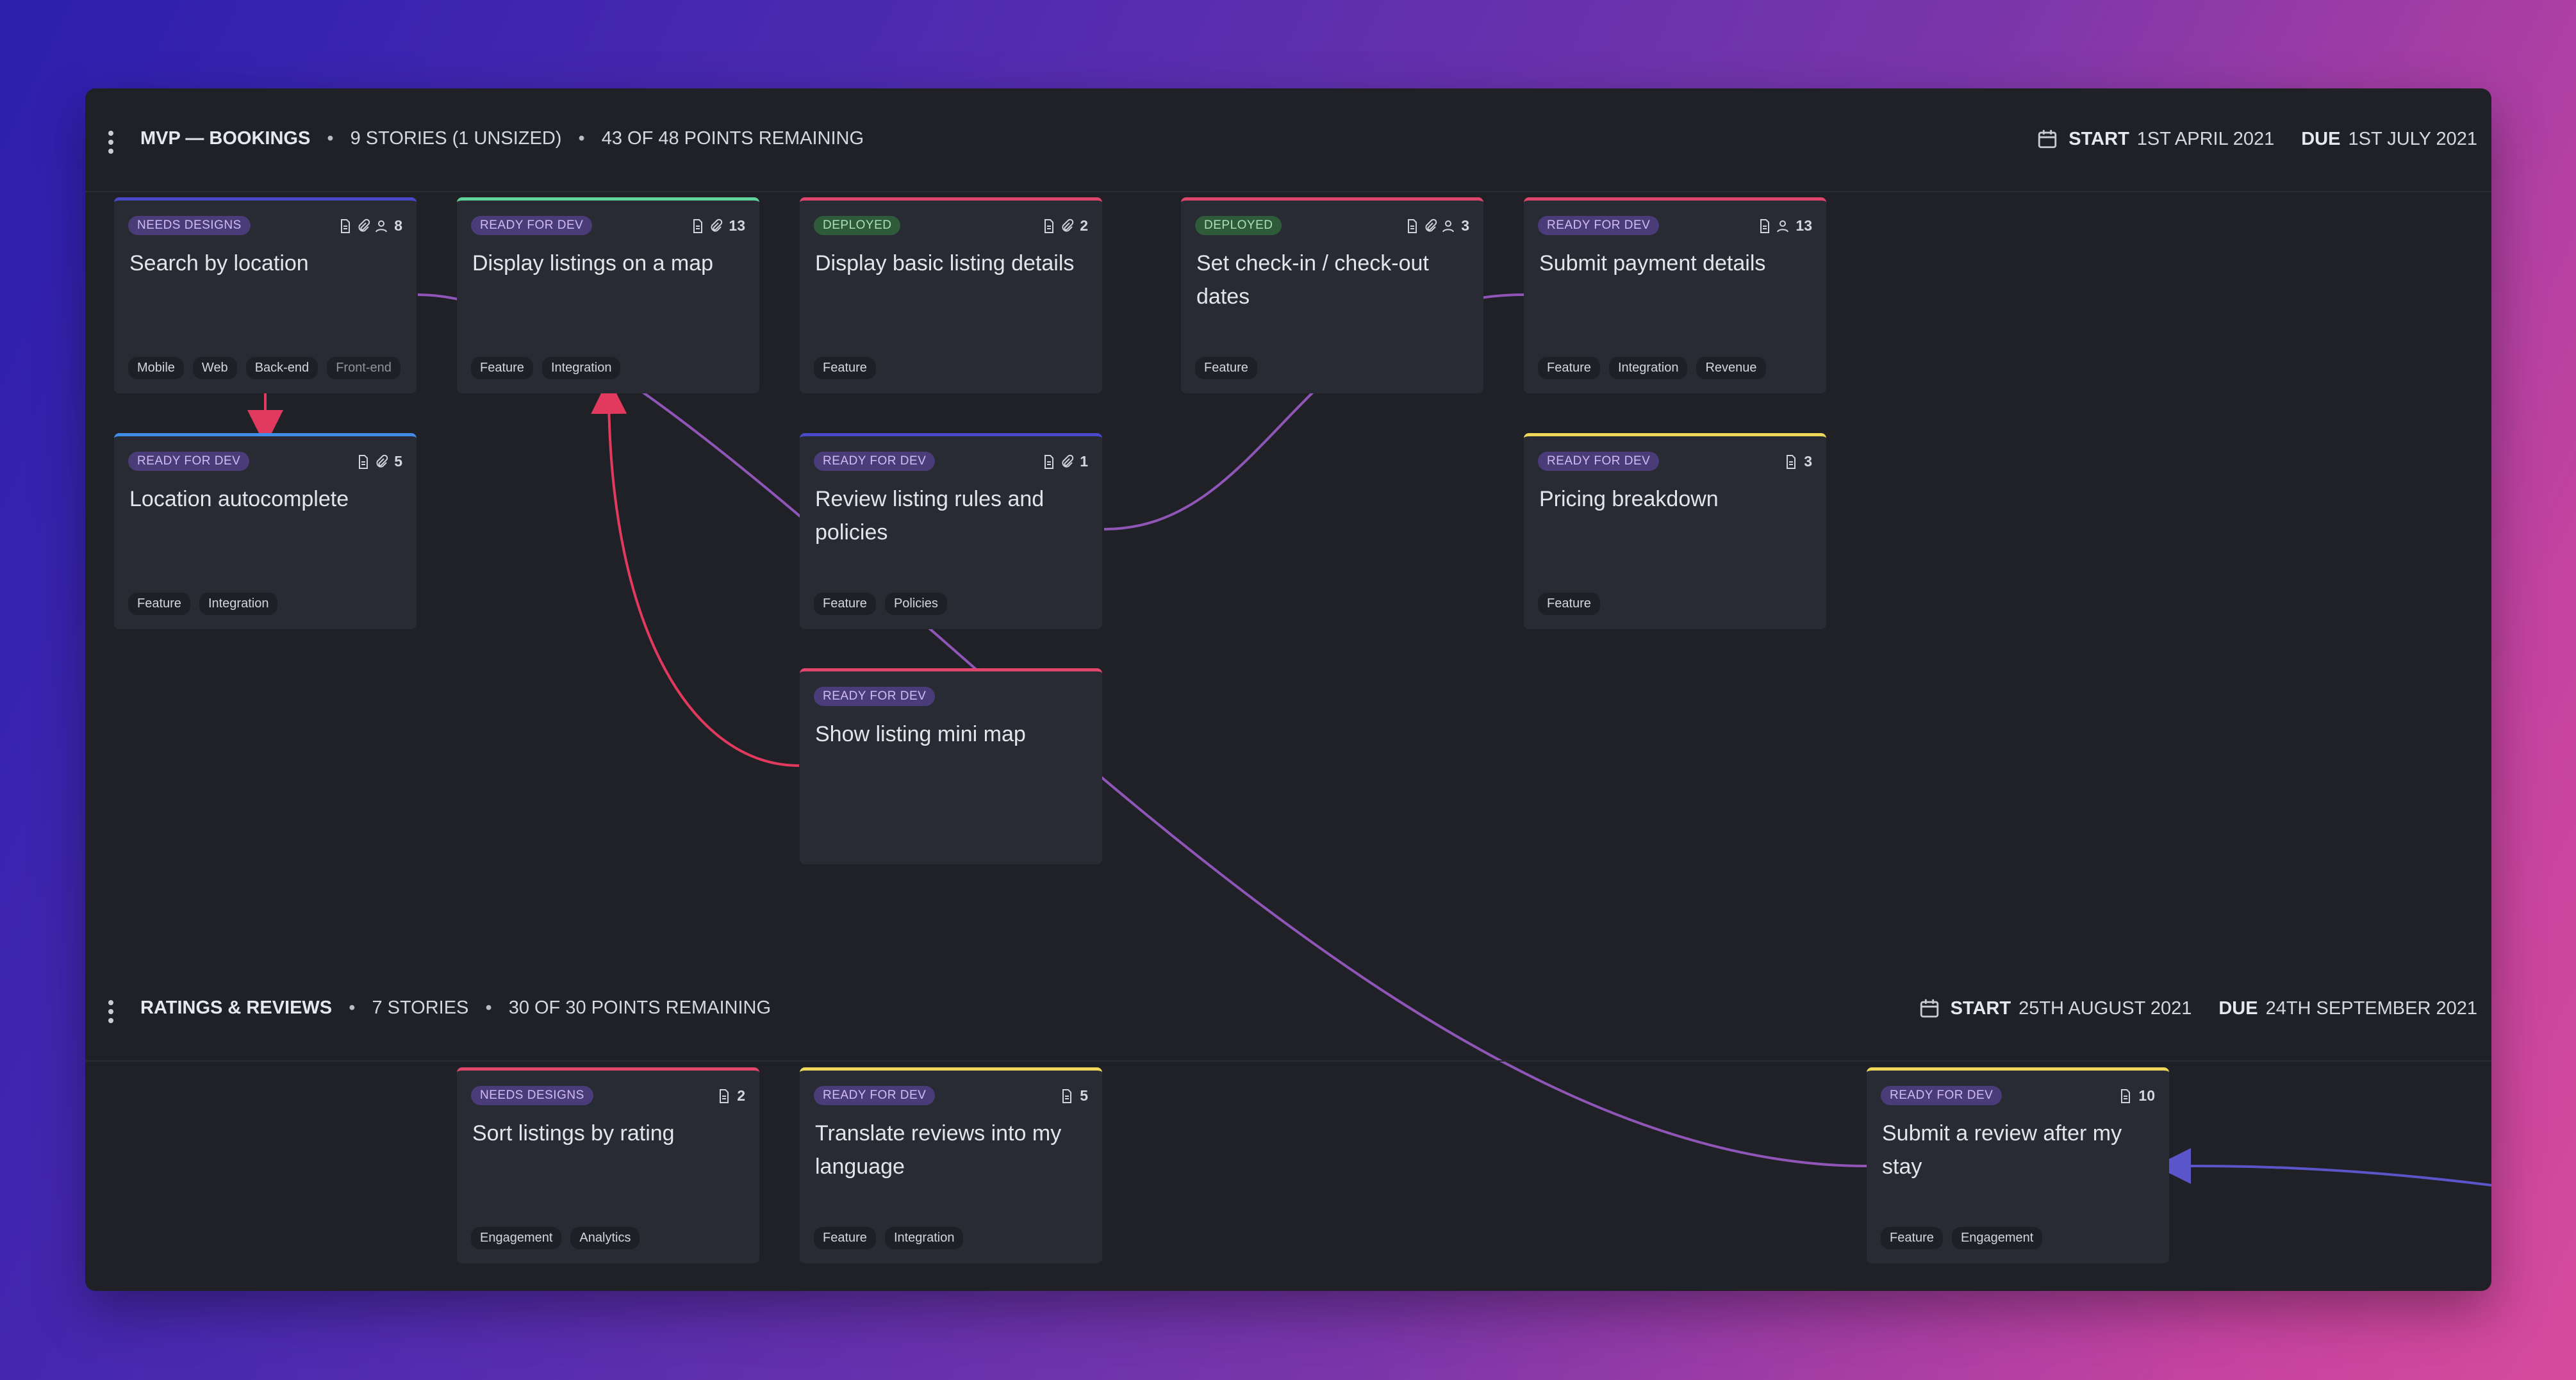  I want to click on card-meta: 1, so click(1063, 462).